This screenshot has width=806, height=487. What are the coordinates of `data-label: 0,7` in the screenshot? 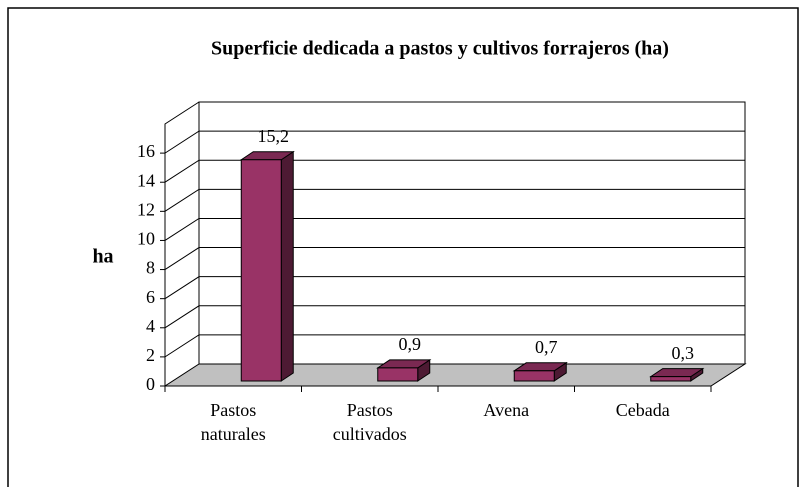 It's located at (546, 347).